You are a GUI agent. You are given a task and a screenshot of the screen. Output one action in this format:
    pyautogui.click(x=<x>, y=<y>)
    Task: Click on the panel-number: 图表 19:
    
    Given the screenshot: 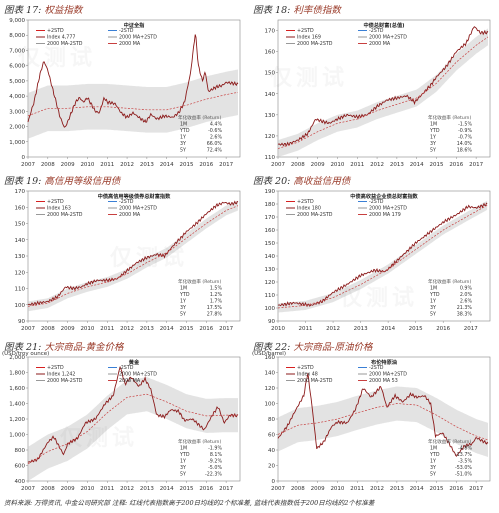 What is the action you would take?
    pyautogui.click(x=23, y=181)
    